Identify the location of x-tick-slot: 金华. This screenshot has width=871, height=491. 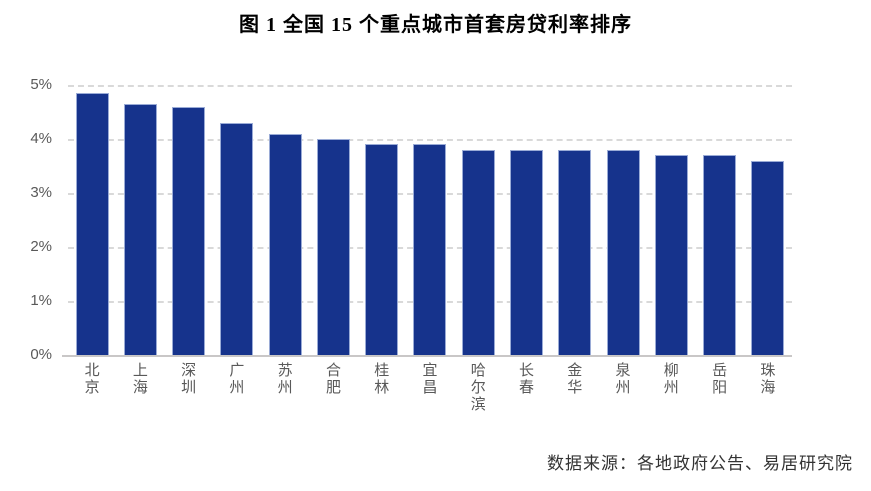
(575, 379).